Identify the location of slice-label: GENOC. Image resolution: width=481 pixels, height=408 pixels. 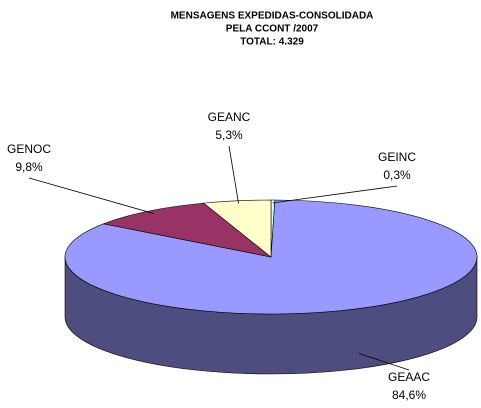
(29, 149).